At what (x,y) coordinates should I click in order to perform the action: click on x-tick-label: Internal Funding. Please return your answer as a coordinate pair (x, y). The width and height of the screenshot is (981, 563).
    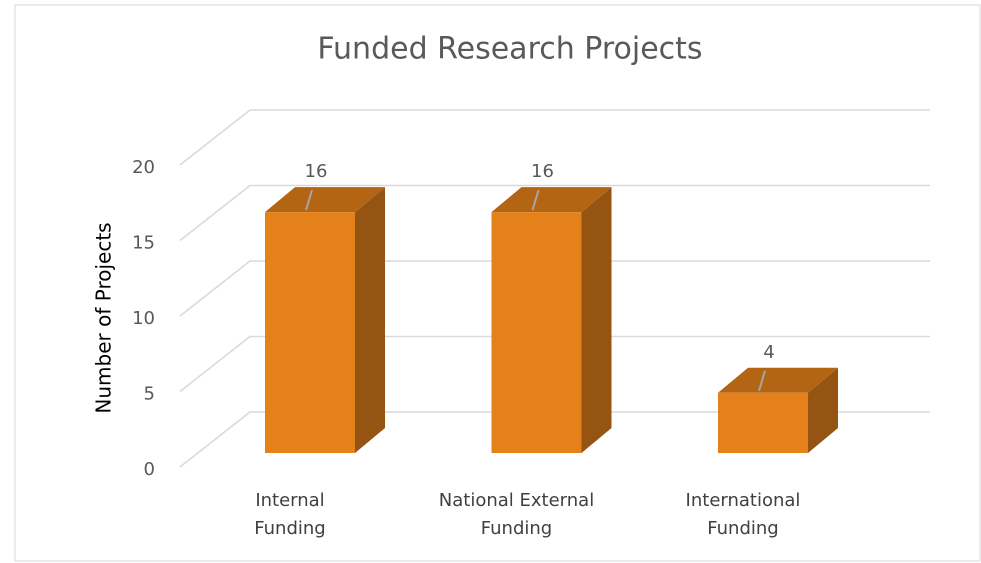
    Looking at the image, I should click on (290, 514).